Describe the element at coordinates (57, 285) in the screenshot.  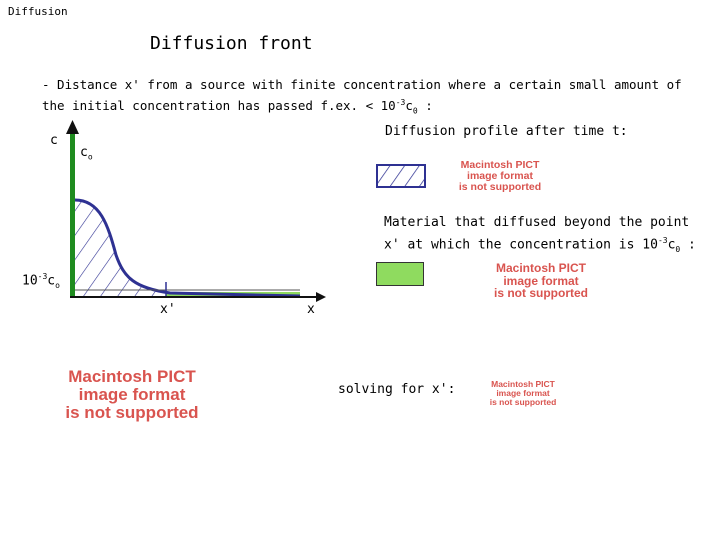
I see `threshold-sub: o` at that location.